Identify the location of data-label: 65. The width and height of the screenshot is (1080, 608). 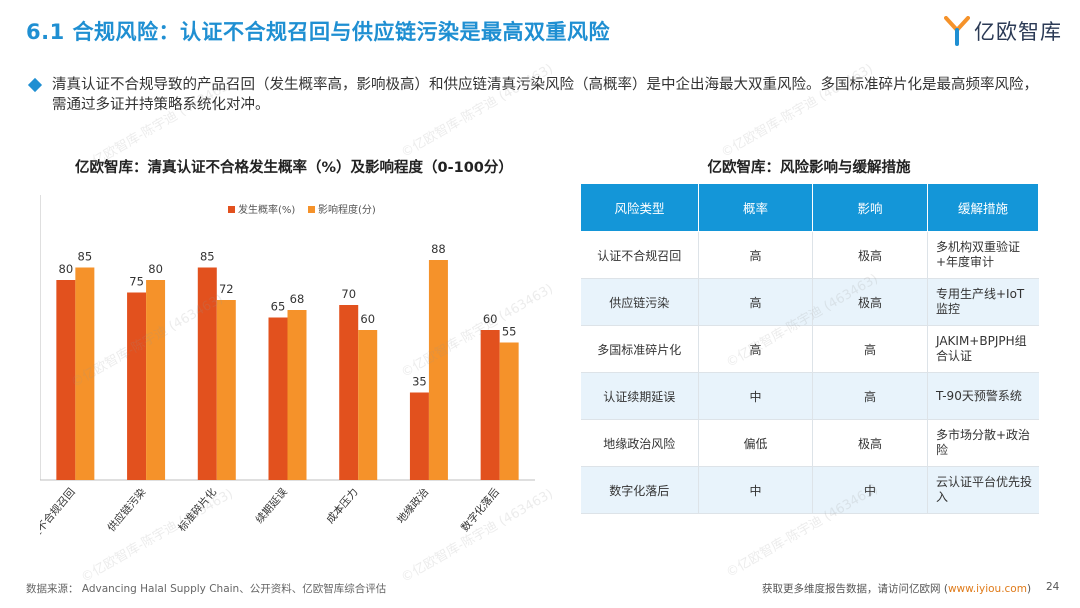
(278, 307).